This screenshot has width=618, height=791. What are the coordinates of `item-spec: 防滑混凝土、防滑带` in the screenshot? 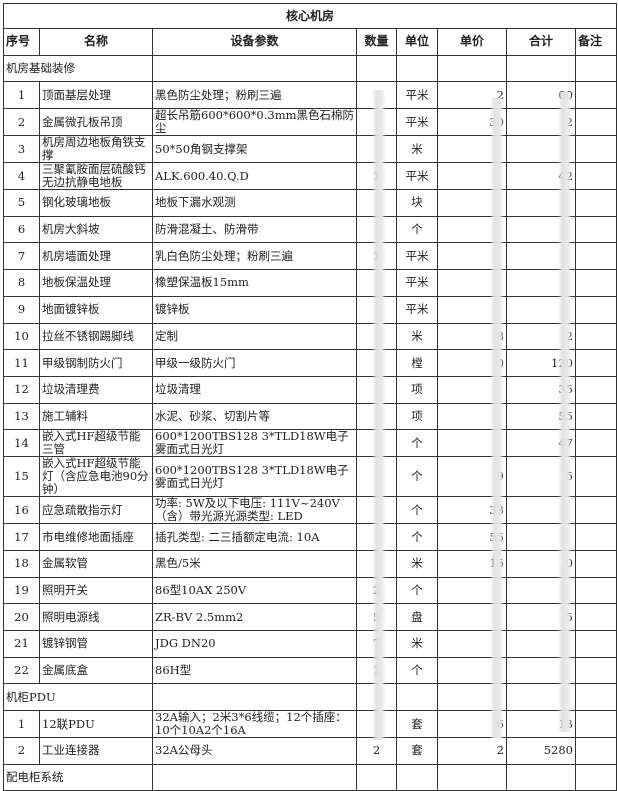 It's located at (254, 229).